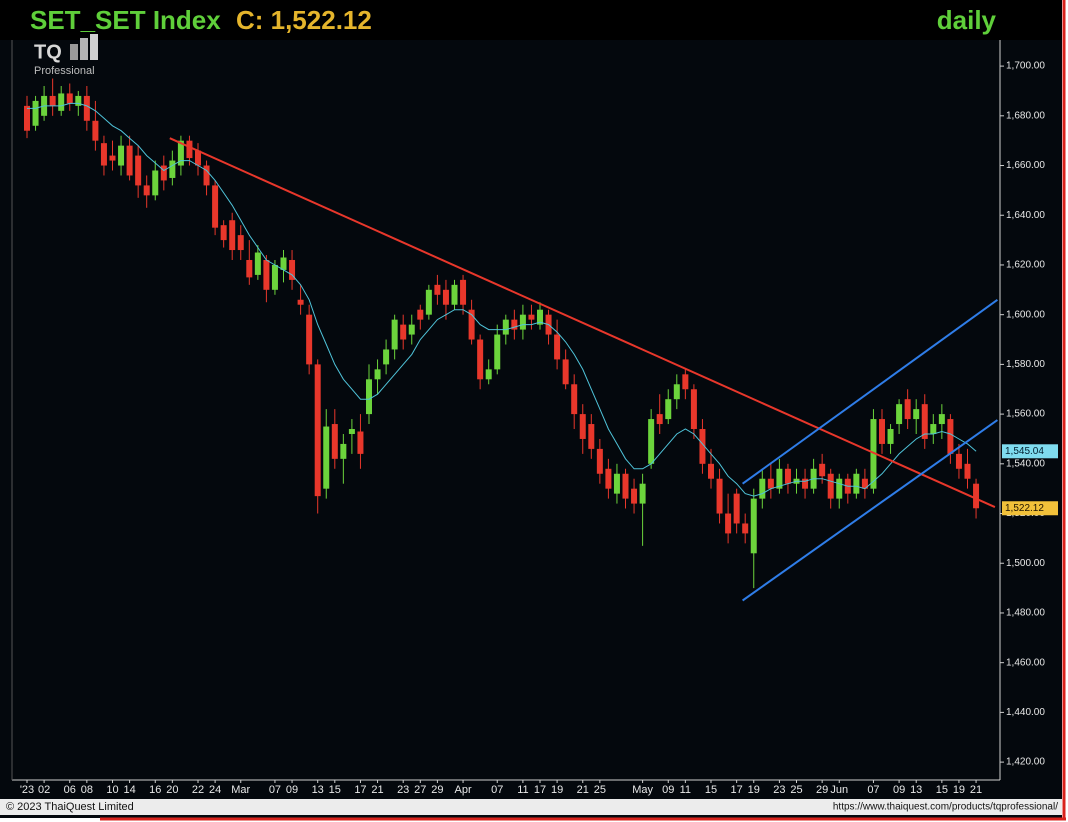 The image size is (1068, 822). What do you see at coordinates (522, 790) in the screenshot?
I see `x-tick-label: 11` at bounding box center [522, 790].